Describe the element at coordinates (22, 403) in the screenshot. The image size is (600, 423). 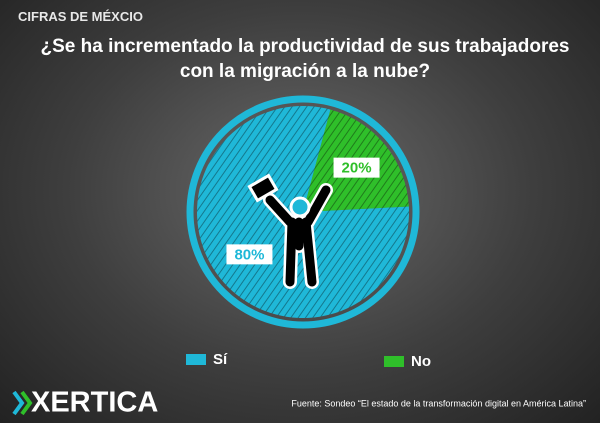
I see `logo-mark` at that location.